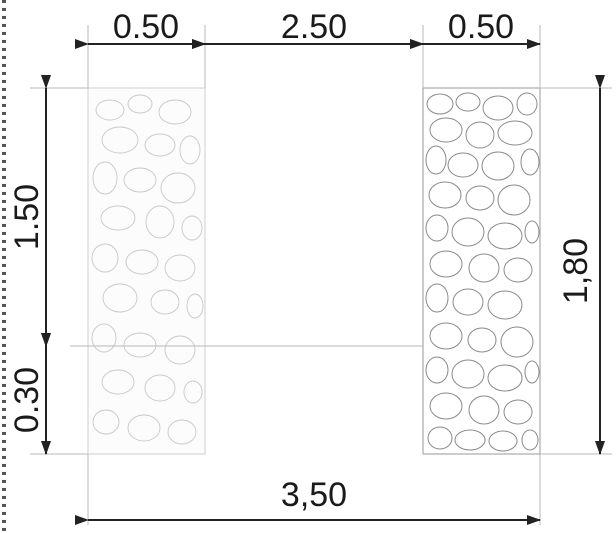  I want to click on dim-right-total-height-label: 1,80, so click(576, 271).